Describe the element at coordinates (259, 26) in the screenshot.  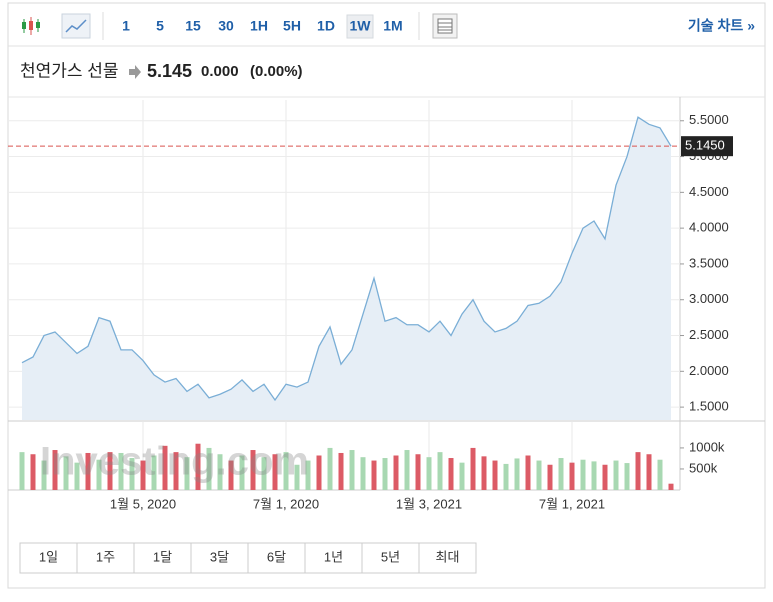
I see `interval-button: 1H` at that location.